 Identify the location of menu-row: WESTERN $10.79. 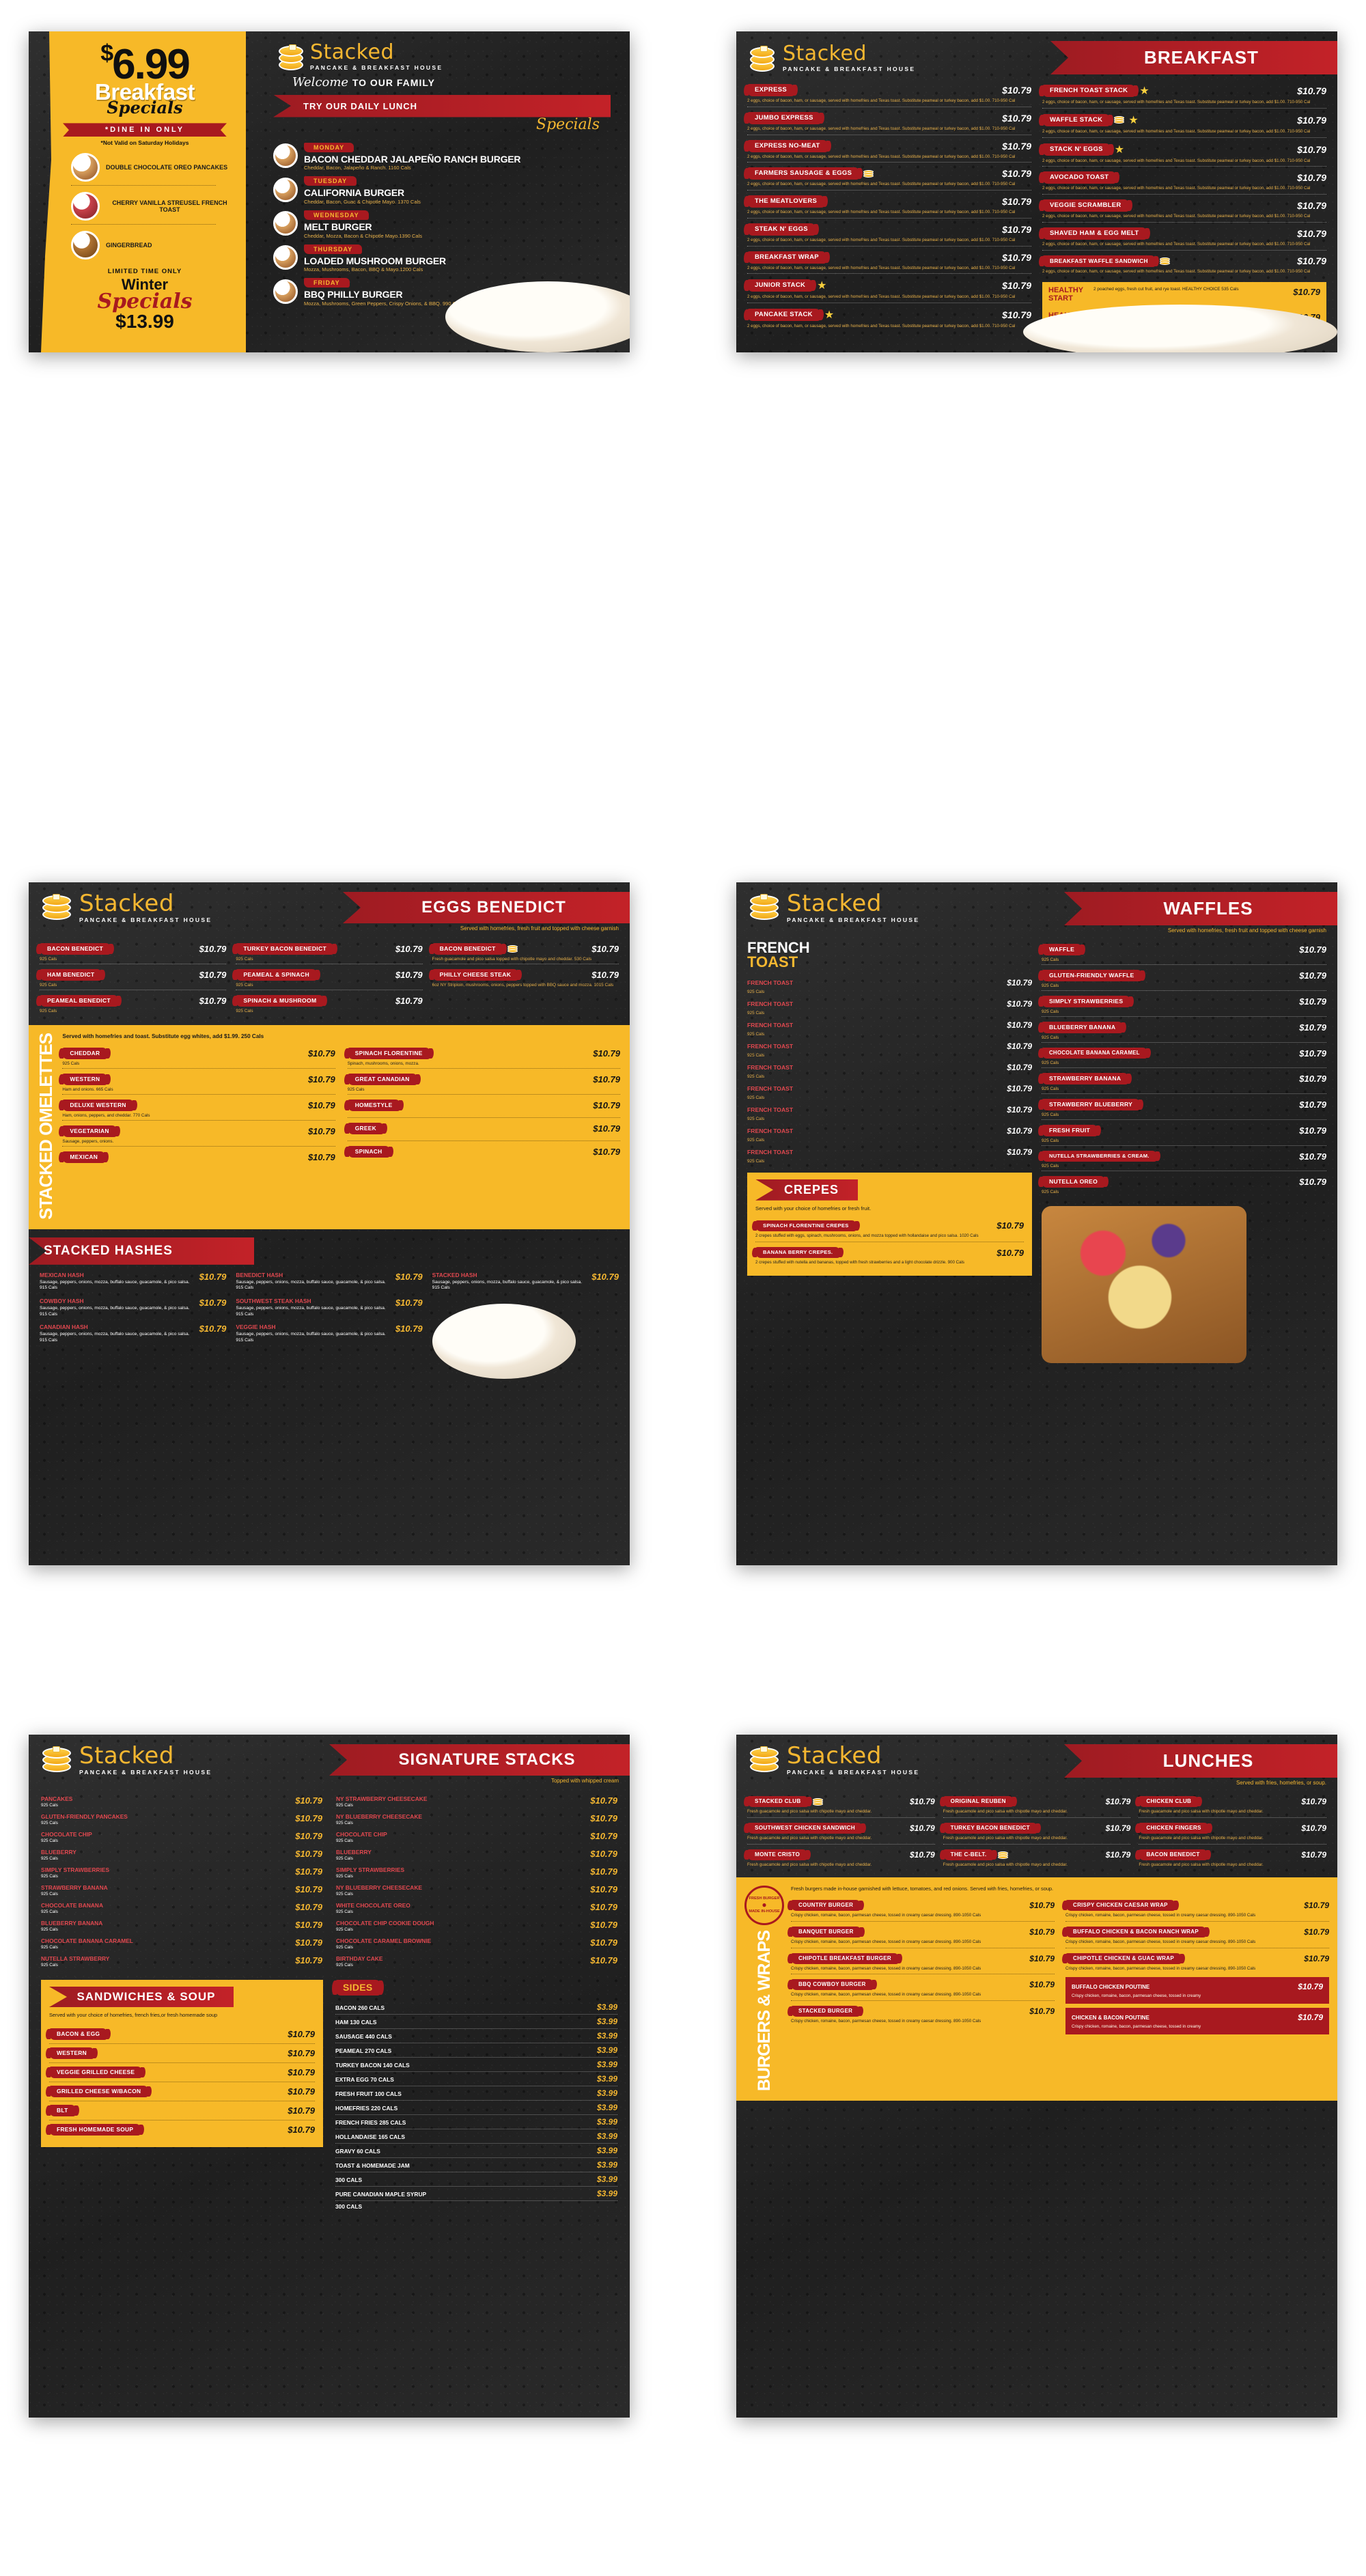
(180, 2053).